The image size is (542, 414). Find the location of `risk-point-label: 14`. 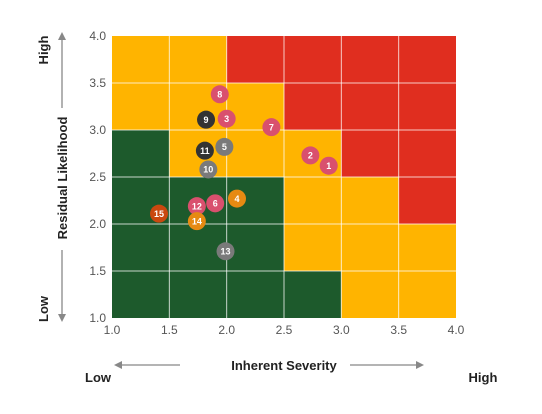

risk-point-label: 14 is located at coordinates (197, 221).